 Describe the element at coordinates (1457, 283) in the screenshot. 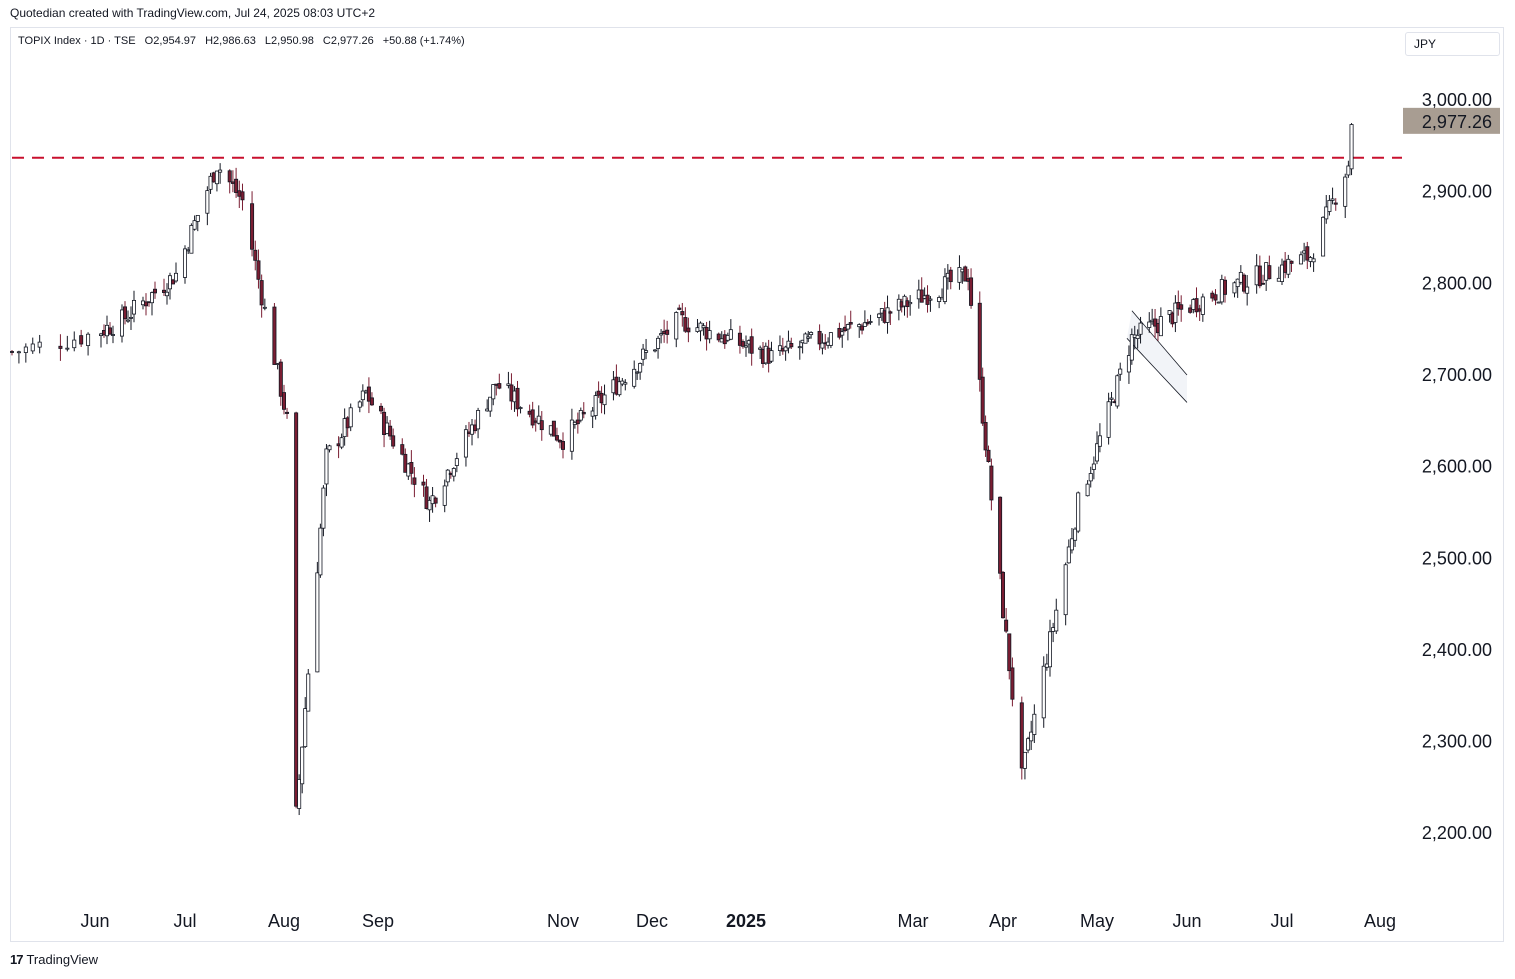

I see `y-tick-label: 2,800.00` at that location.